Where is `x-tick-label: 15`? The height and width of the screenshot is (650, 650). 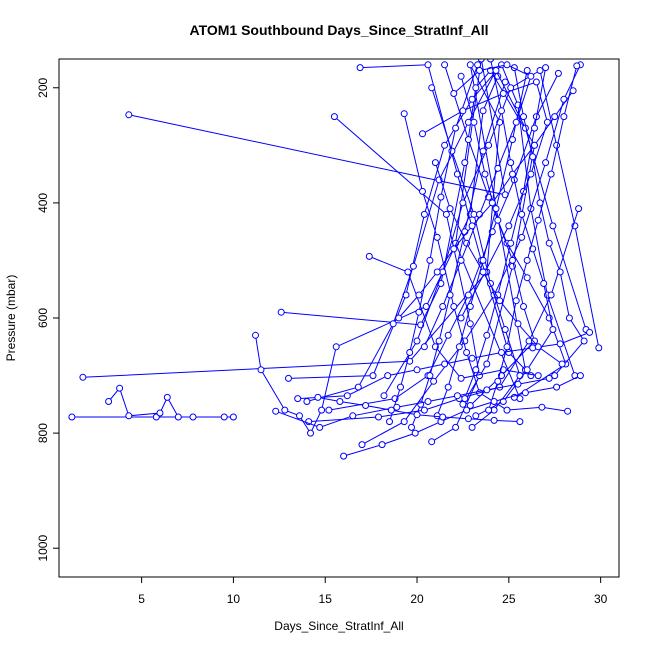
x-tick-label: 15 is located at coordinates (326, 599).